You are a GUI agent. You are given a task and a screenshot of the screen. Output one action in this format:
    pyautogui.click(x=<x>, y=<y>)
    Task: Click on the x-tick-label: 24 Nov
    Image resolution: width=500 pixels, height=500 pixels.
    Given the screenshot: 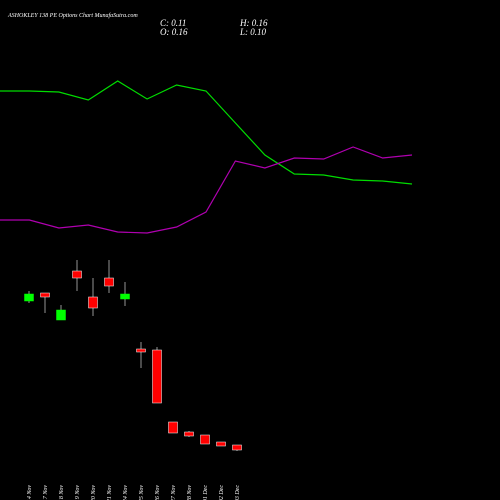 What is the action you would take?
    pyautogui.click(x=125, y=492)
    